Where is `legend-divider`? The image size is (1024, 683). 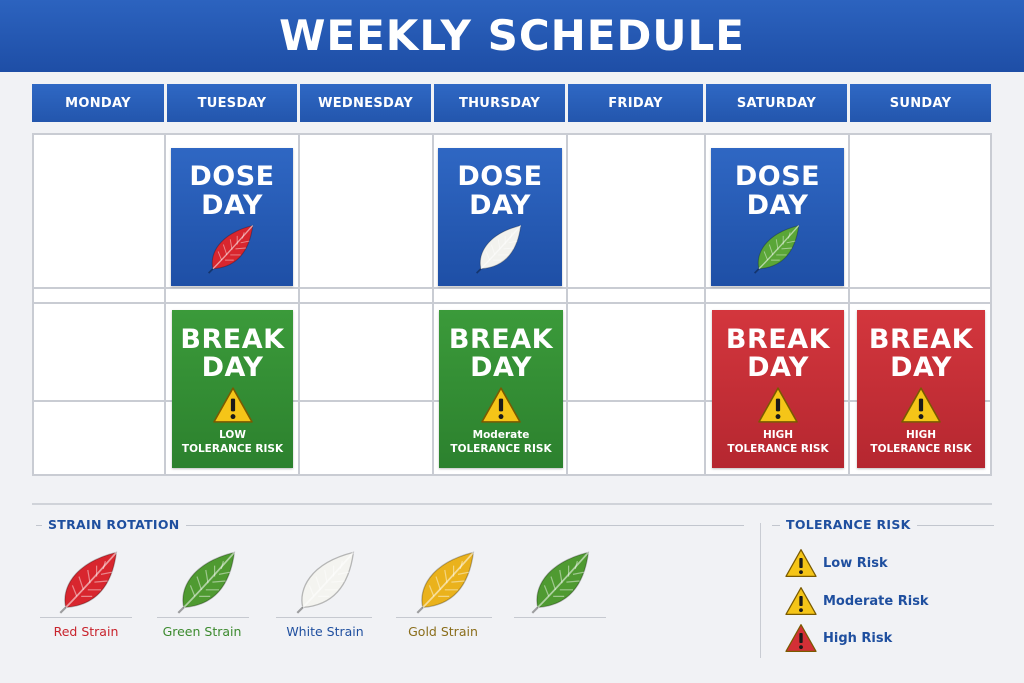 legend-divider is located at coordinates (760, 590).